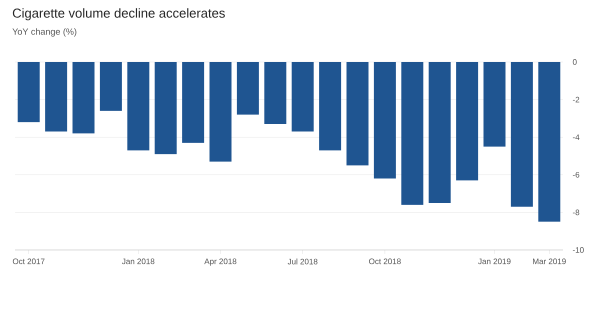 The width and height of the screenshot is (600, 326). I want to click on y-tick-label: 0, so click(574, 62).